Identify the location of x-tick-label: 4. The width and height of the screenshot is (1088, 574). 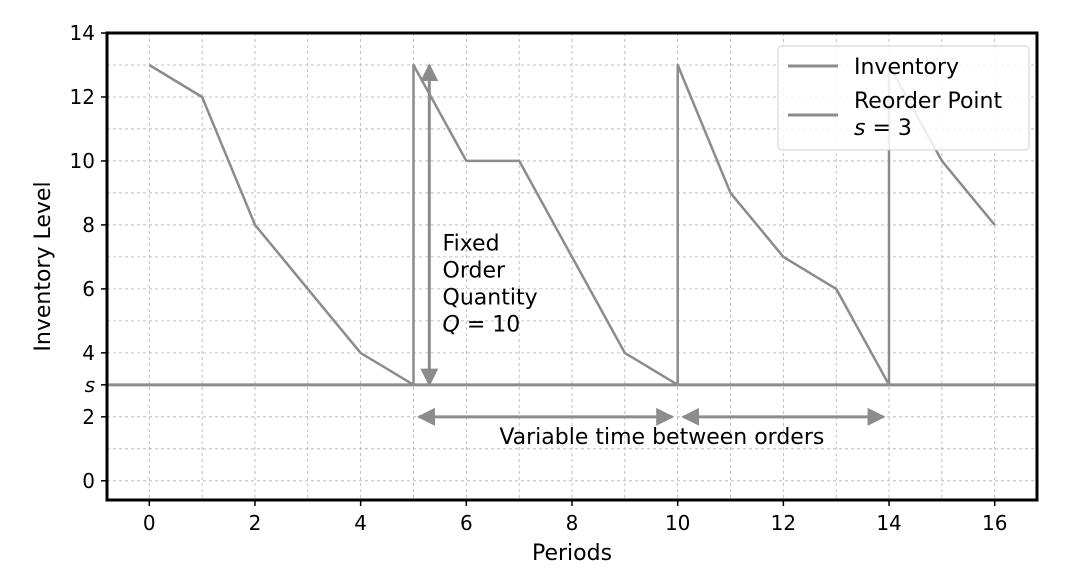
(360, 523).